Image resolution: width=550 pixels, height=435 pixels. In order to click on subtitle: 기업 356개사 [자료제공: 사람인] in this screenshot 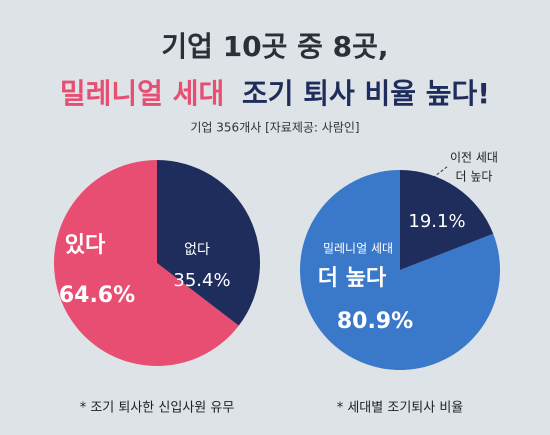, I will do `click(274, 128)`.